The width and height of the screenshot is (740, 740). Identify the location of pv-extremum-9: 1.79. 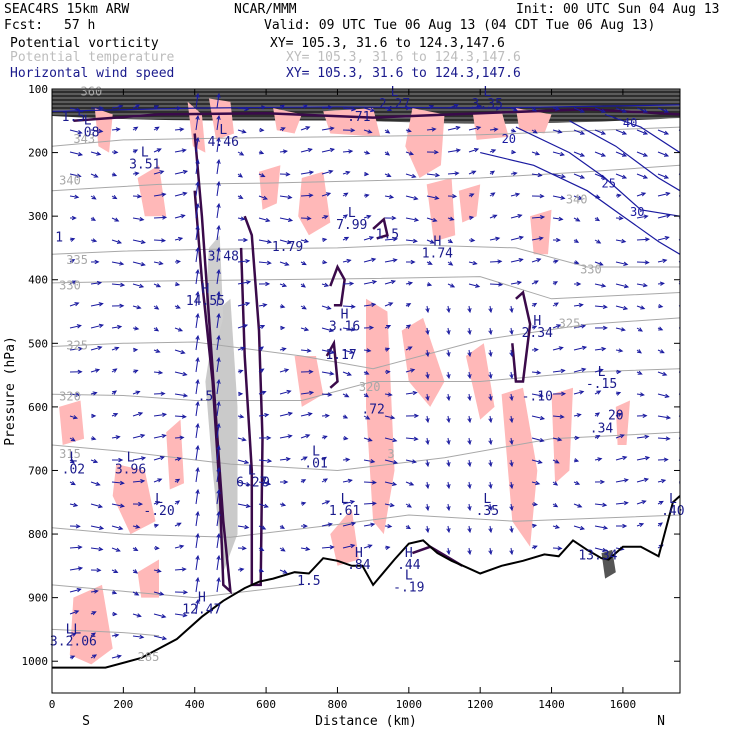
(287, 247).